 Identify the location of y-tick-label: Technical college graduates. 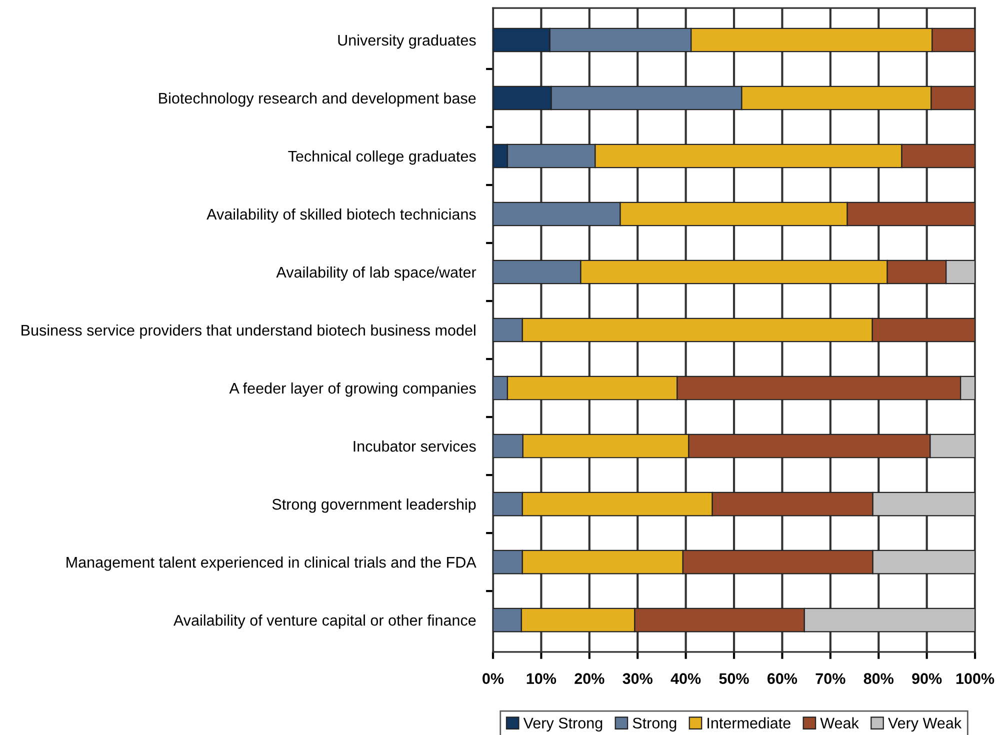
(382, 157).